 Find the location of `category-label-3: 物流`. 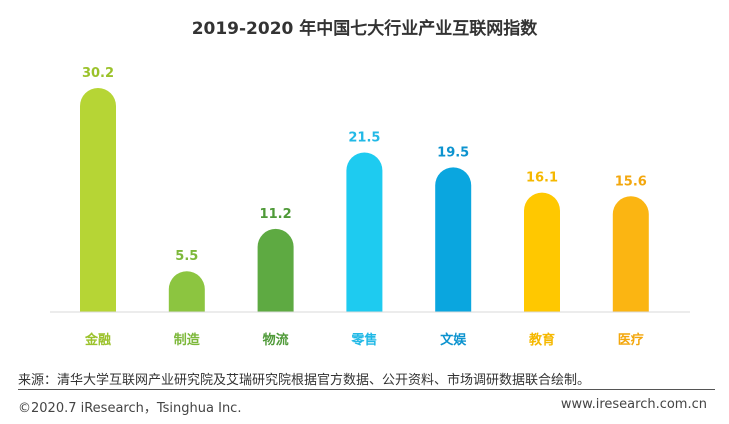

category-label-3: 物流 is located at coordinates (276, 340).